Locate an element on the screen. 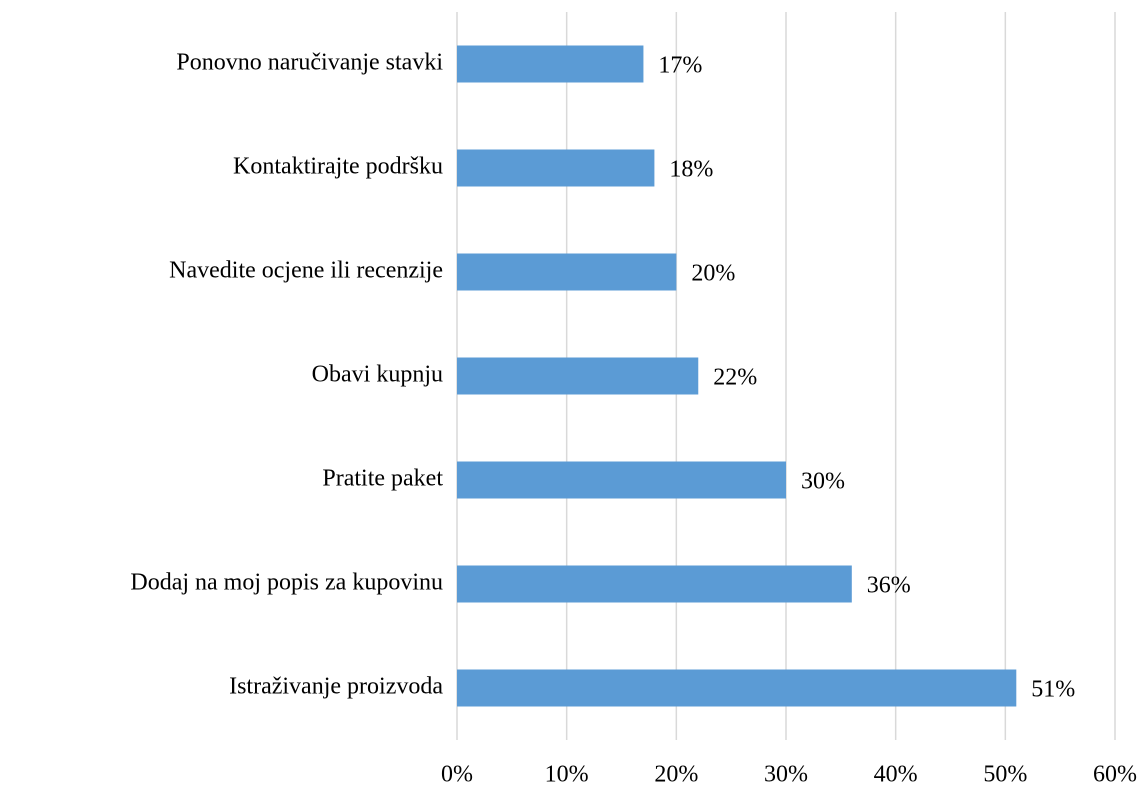  value-label: 18% is located at coordinates (691, 170).